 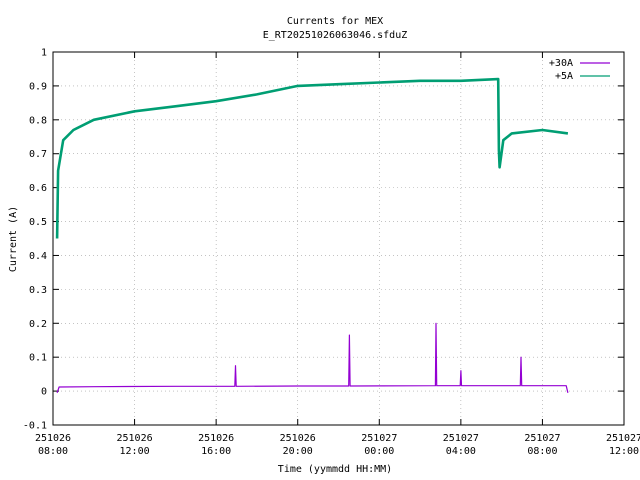 I want to click on y-tick-label: 0.6, so click(x=38, y=188).